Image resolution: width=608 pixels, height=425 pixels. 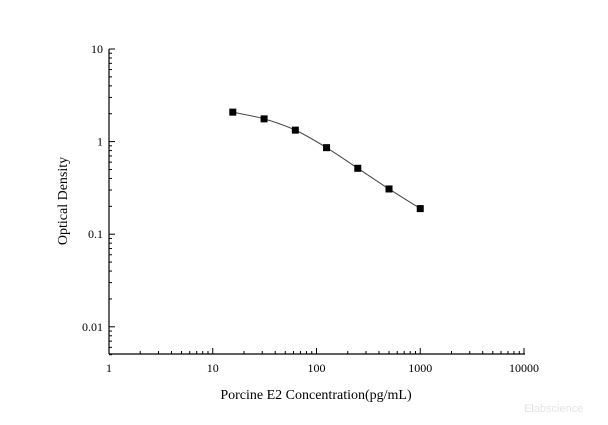 I want to click on x-tick-label: 100, so click(x=317, y=368).